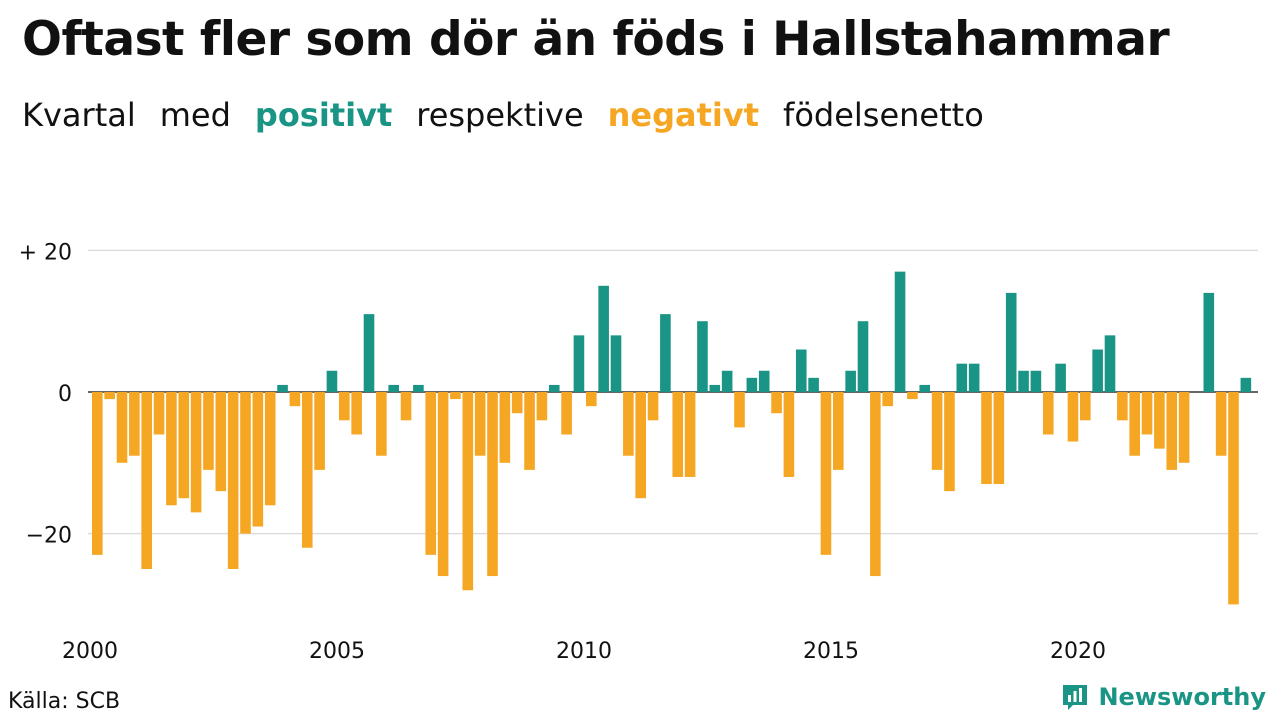 The width and height of the screenshot is (1280, 720). What do you see at coordinates (683, 115) in the screenshot?
I see `subtitle-negative-label: negativt` at bounding box center [683, 115].